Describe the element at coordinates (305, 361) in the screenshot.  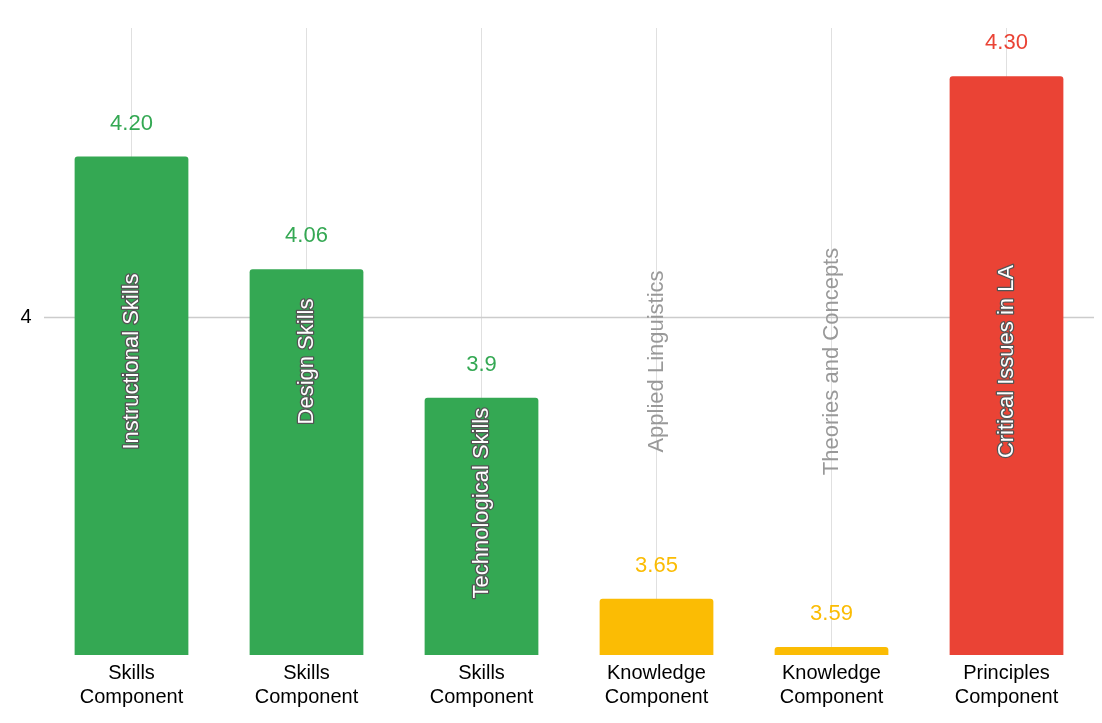
I see `annotation: Design Skills` at that location.